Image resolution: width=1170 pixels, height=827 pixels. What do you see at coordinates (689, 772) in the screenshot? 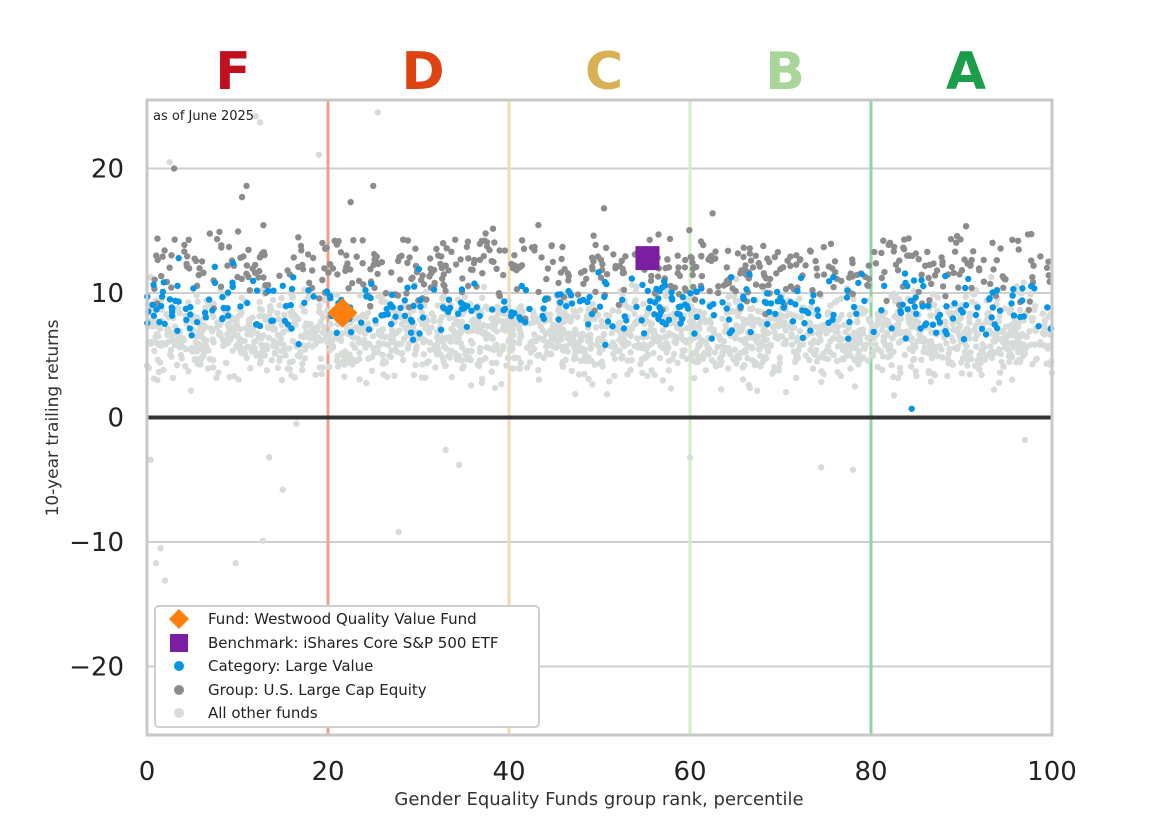
I see `x-tick-label: 60` at bounding box center [689, 772].